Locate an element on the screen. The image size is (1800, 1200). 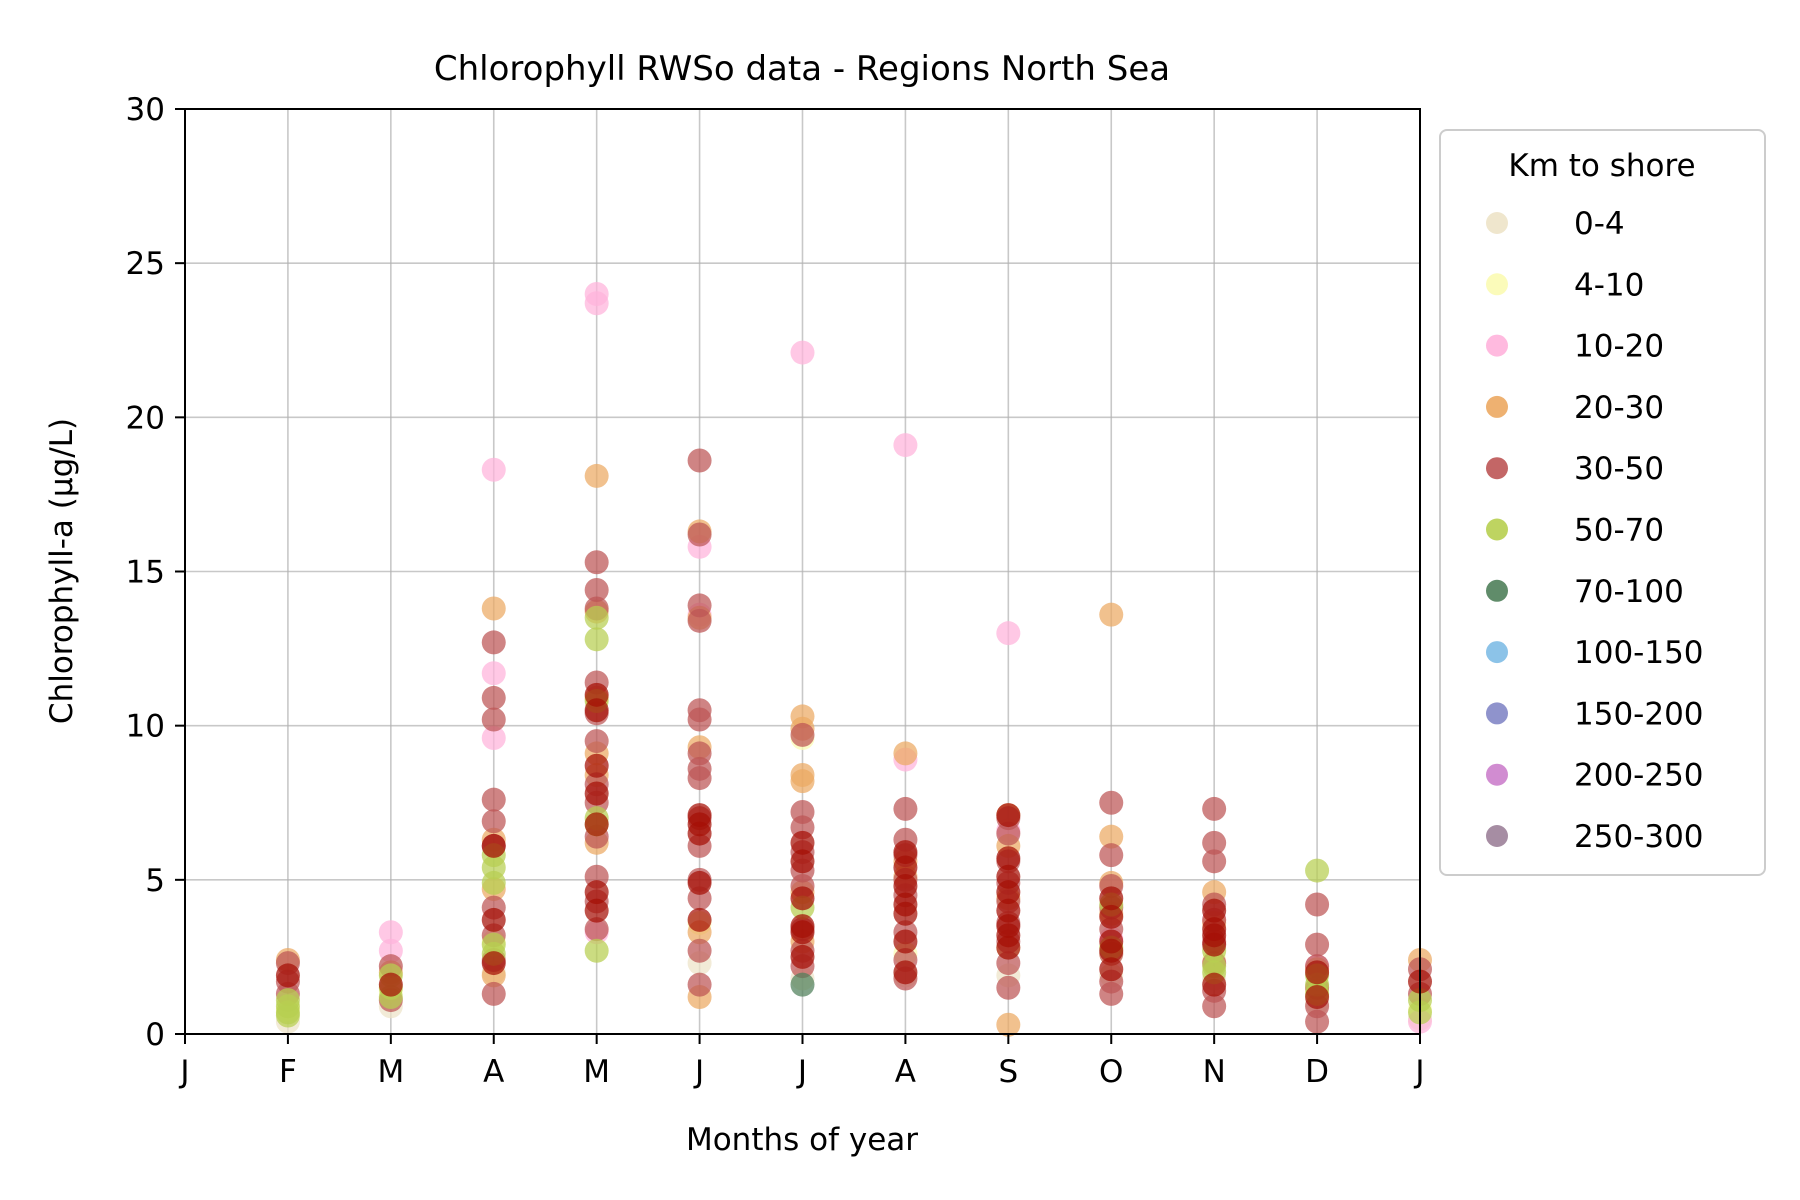
legend-label: 250-300 is located at coordinates (1639, 837).